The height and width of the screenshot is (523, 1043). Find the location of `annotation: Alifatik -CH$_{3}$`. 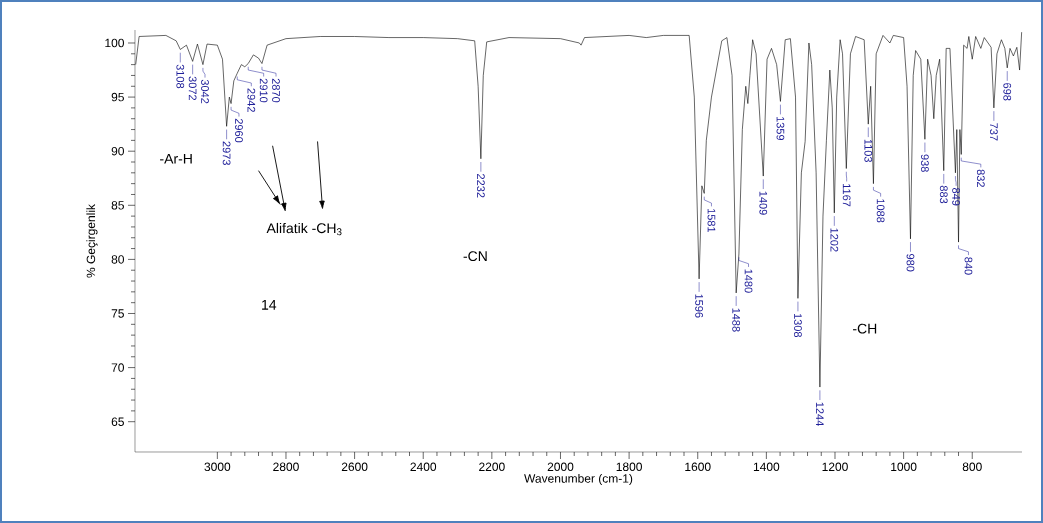

annotation: Alifatik -CH$_{3}$ is located at coordinates (304, 229).